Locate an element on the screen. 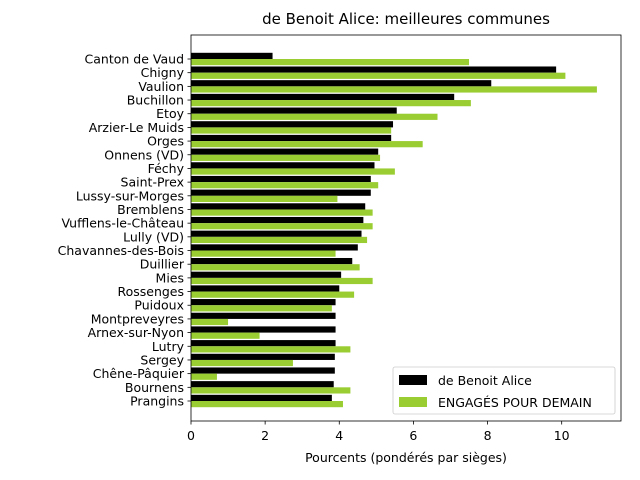 This screenshot has height=480, width=640. legend-frame is located at coordinates (504, 390).